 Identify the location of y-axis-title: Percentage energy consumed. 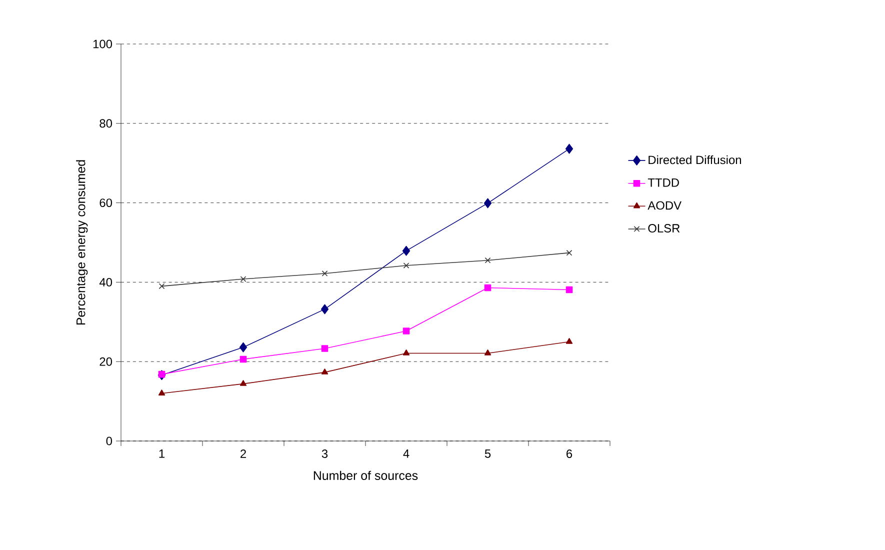
(82, 242).